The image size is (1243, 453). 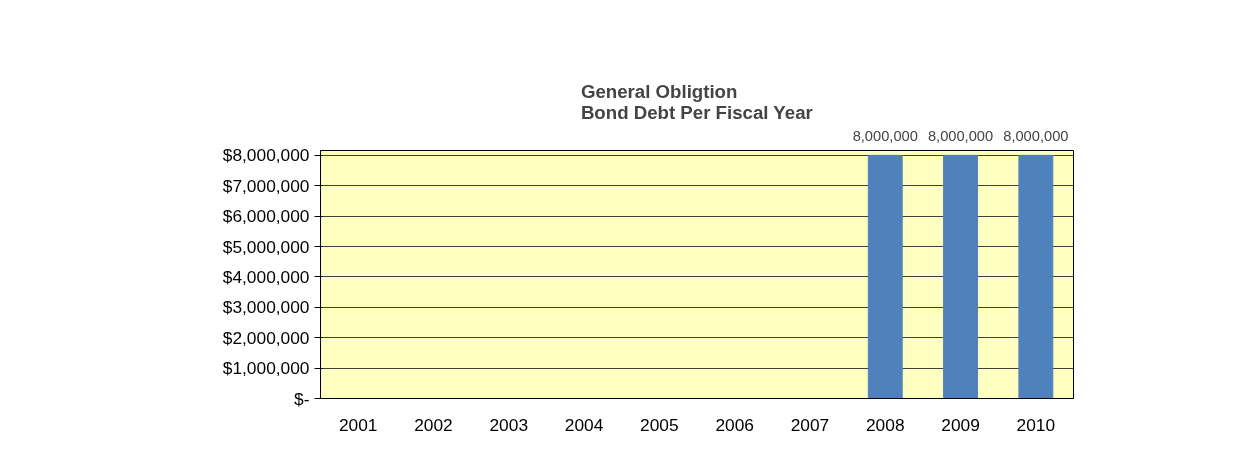 I want to click on x-tick-label: 2005, so click(x=659, y=424).